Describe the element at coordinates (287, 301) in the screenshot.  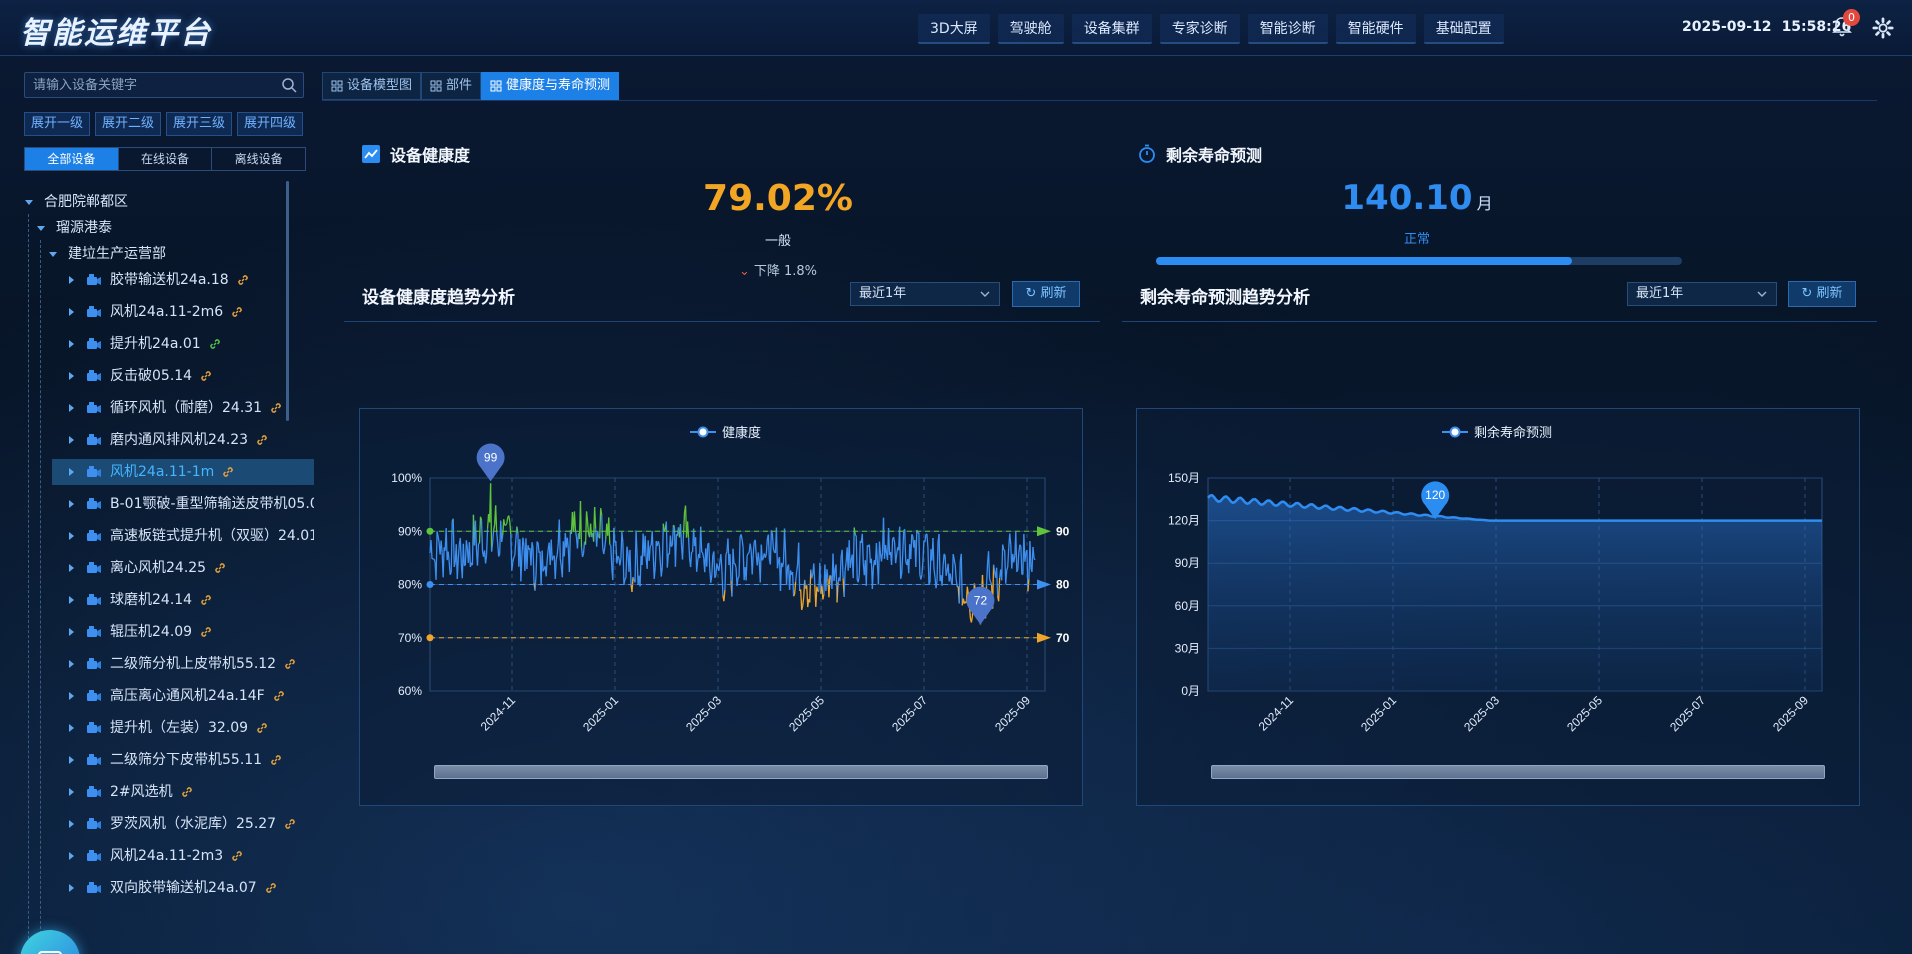
I see `tree-scrollbar` at that location.